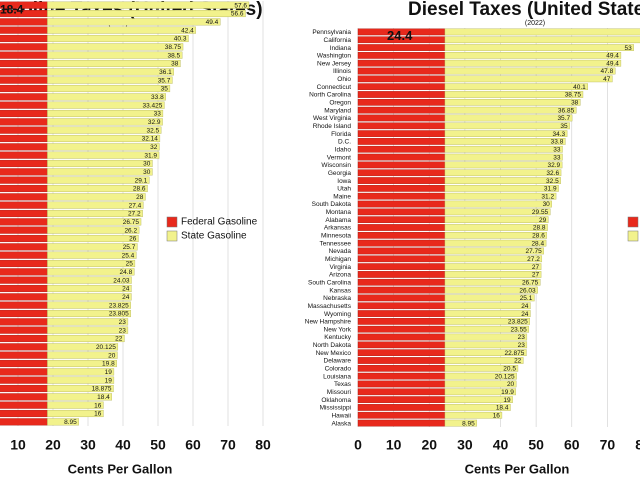 The height and width of the screenshot is (480, 640). What do you see at coordinates (338, 40) in the screenshot?
I see `y-tick-label: California` at bounding box center [338, 40].